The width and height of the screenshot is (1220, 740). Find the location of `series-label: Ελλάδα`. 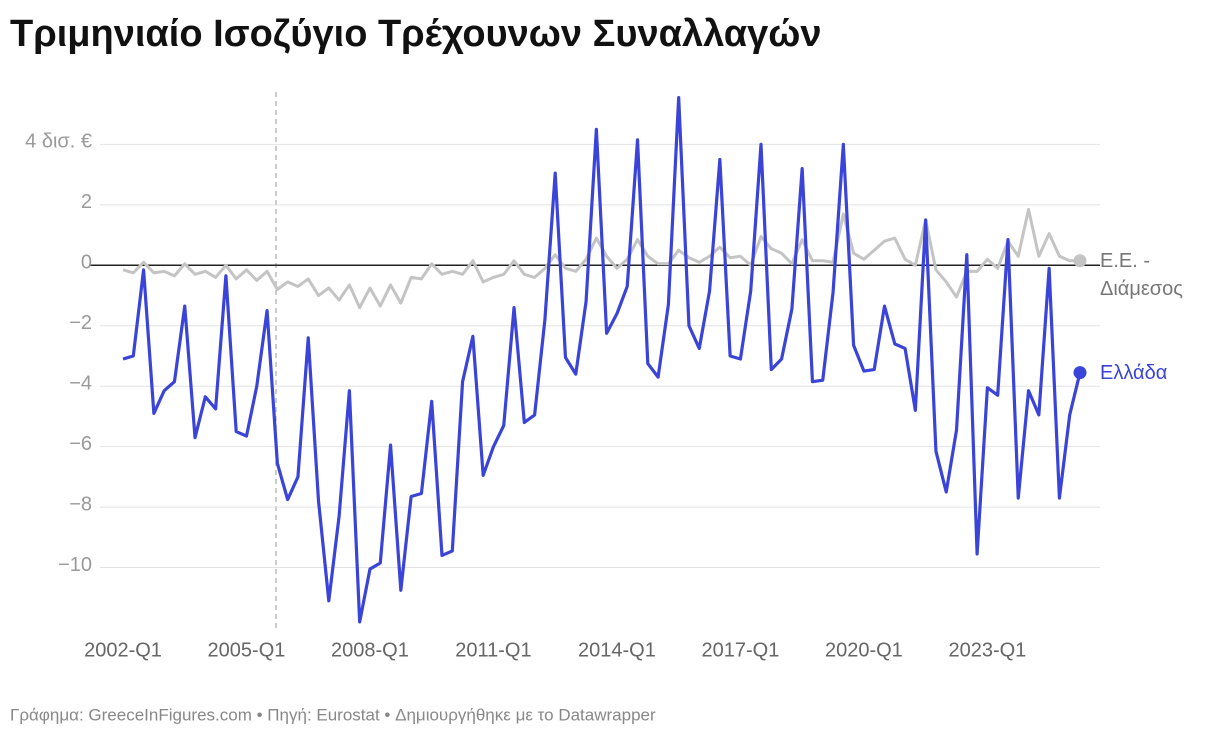

series-label: Ελλάδα is located at coordinates (1134, 372).